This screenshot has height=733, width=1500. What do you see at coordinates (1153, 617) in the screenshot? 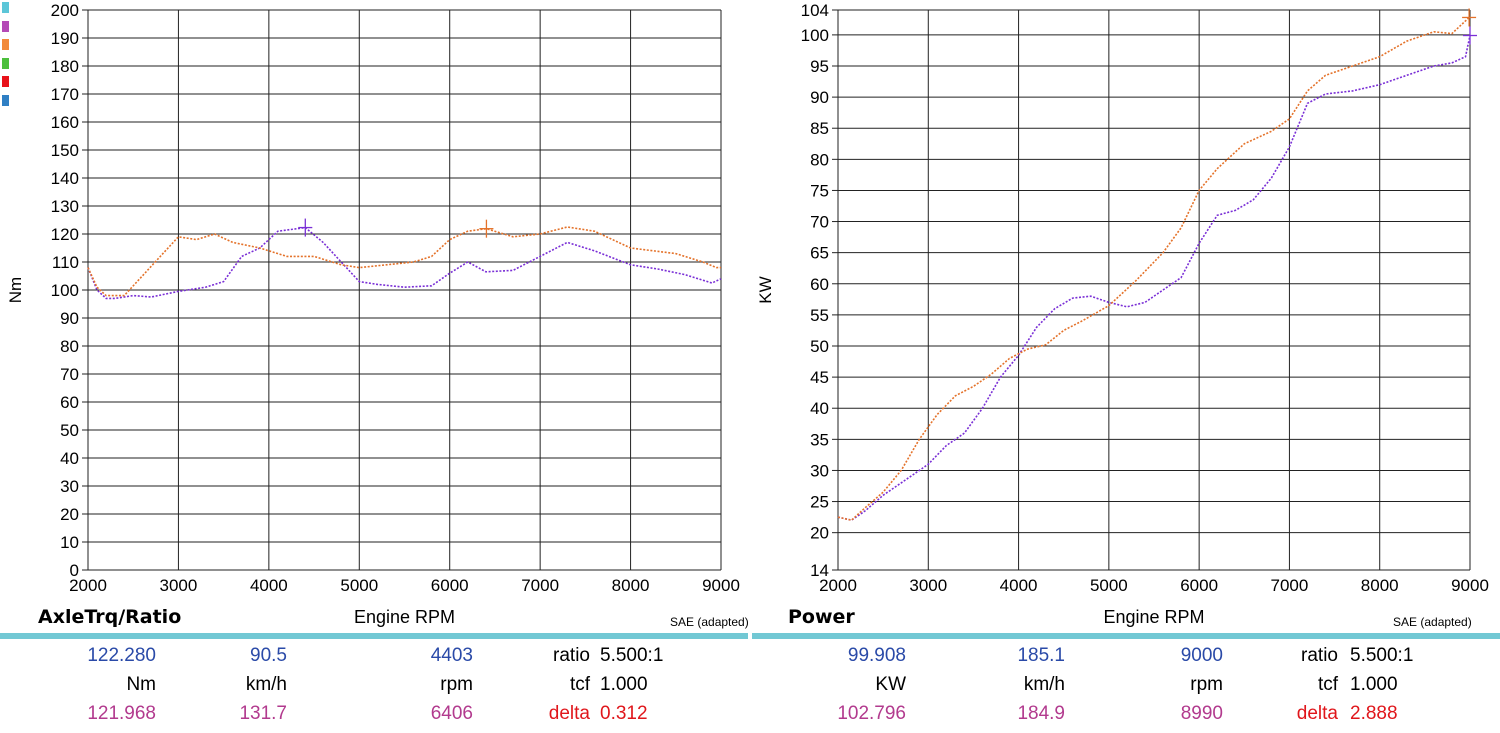
I see `right-x-axis-label: Engine RPM` at bounding box center [1153, 617].